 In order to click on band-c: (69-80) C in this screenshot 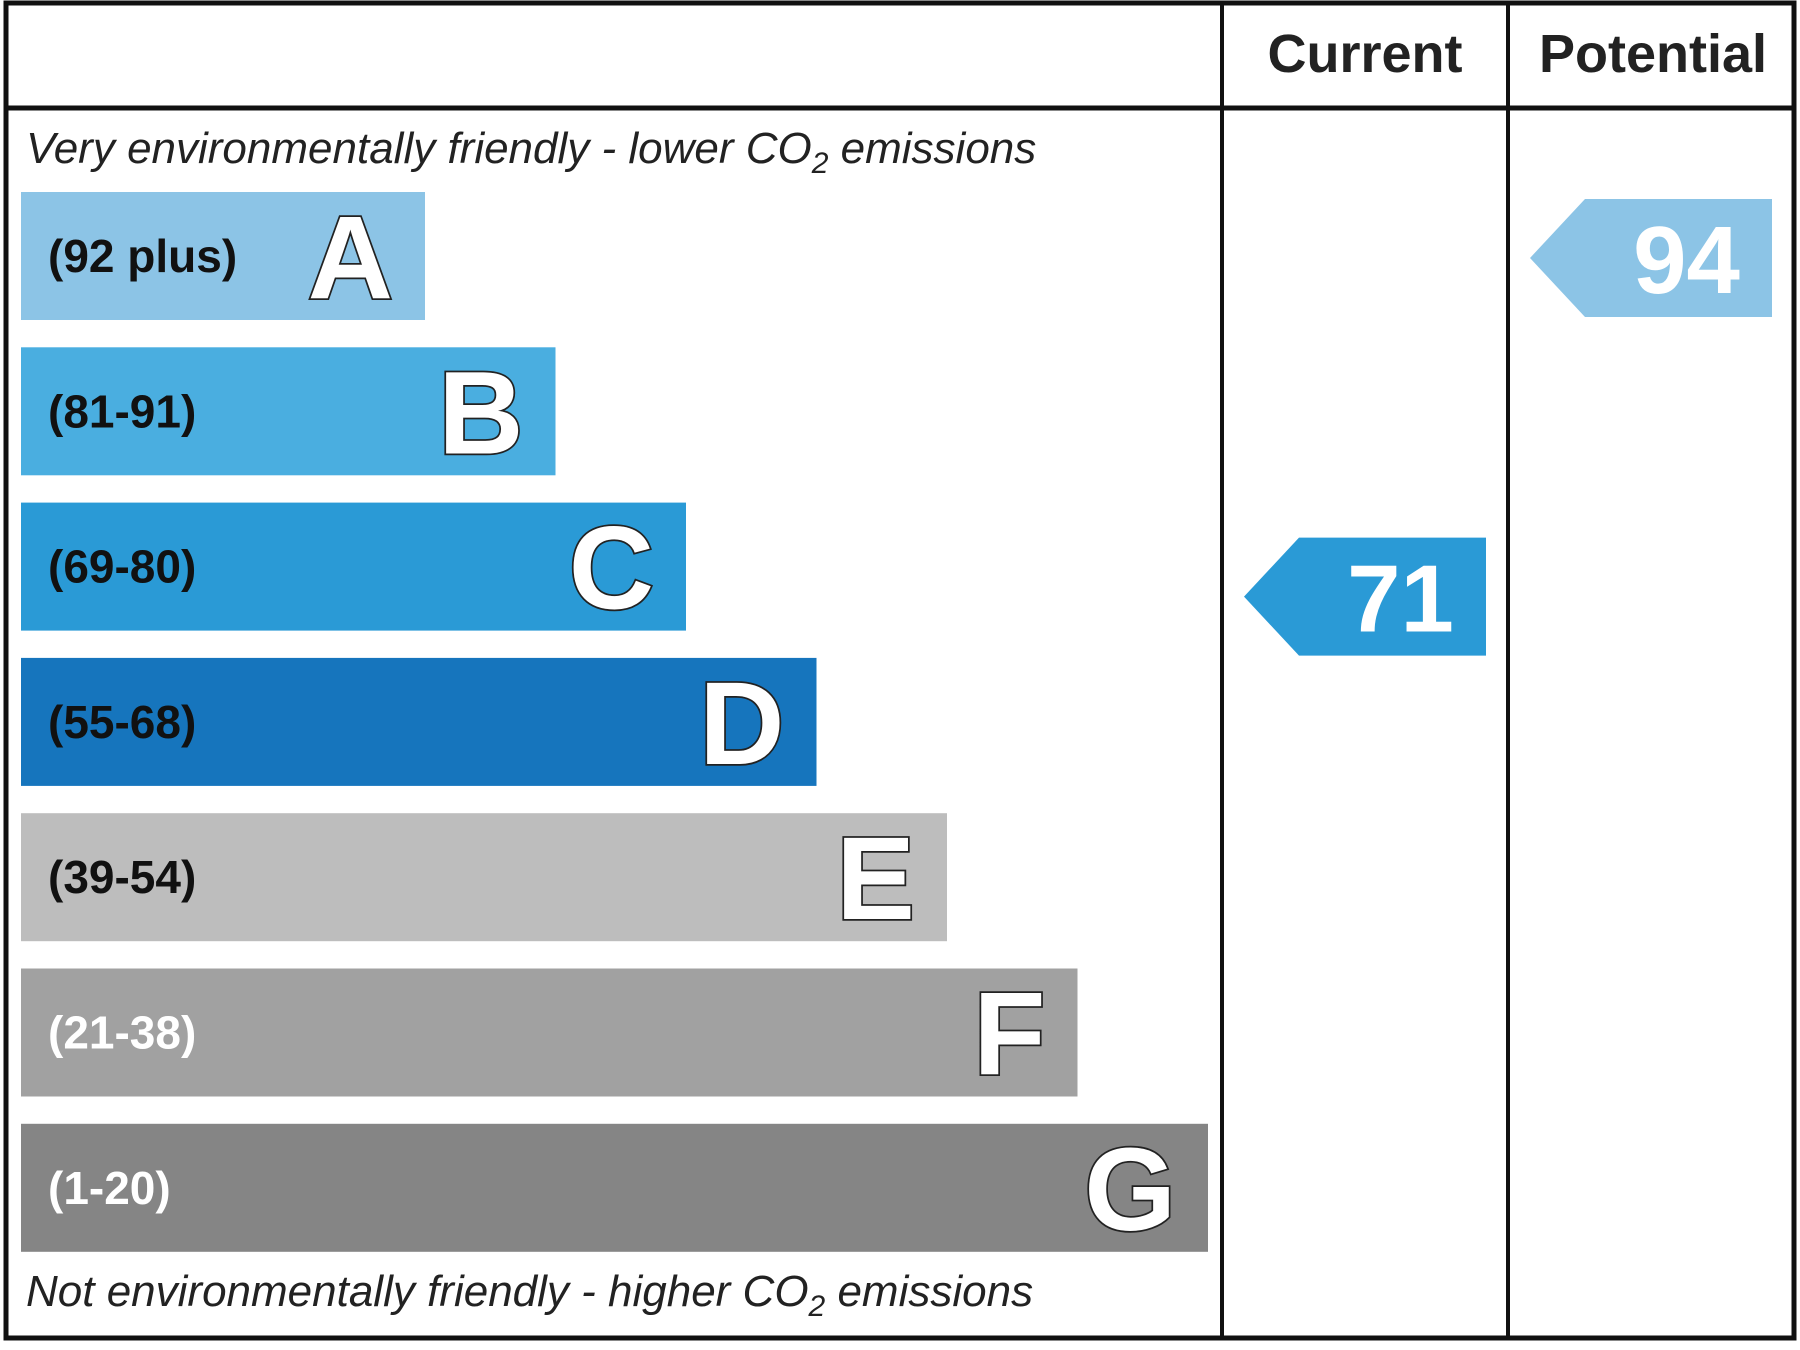, I will do `click(353, 568)`.